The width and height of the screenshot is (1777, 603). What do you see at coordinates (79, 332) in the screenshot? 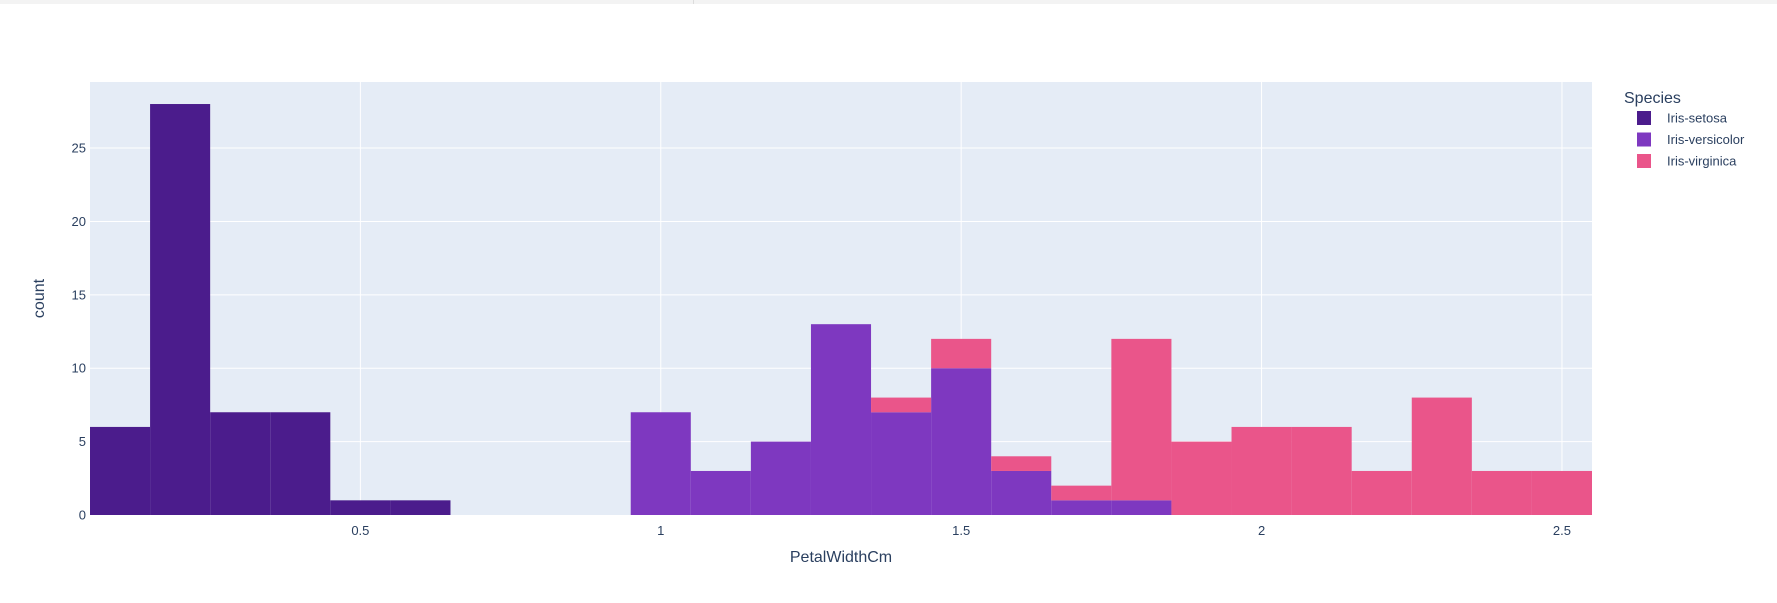
I see `y-axis-ticks: 0 5 10 15 20 25` at bounding box center [79, 332].